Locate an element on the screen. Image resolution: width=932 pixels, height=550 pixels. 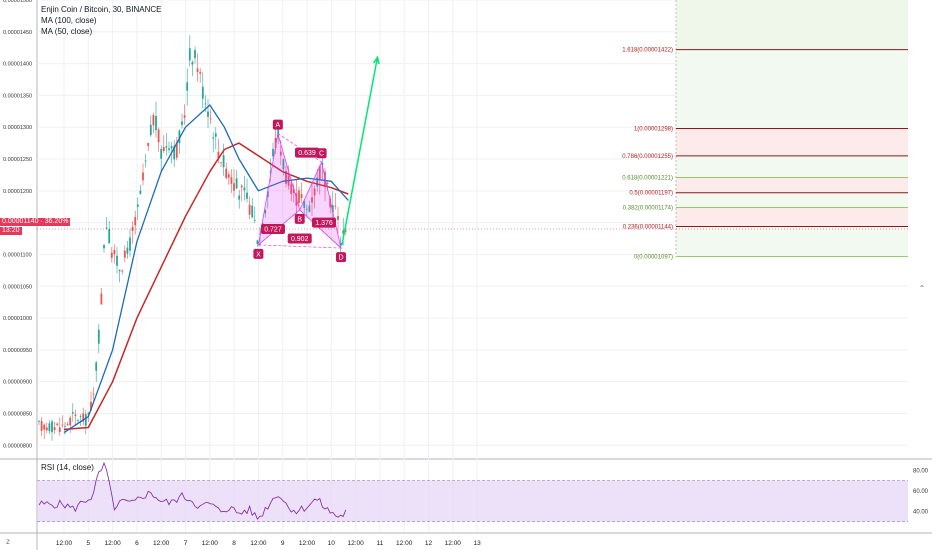
fib-level-label: 1(0.00001298) is located at coordinates (653, 129).